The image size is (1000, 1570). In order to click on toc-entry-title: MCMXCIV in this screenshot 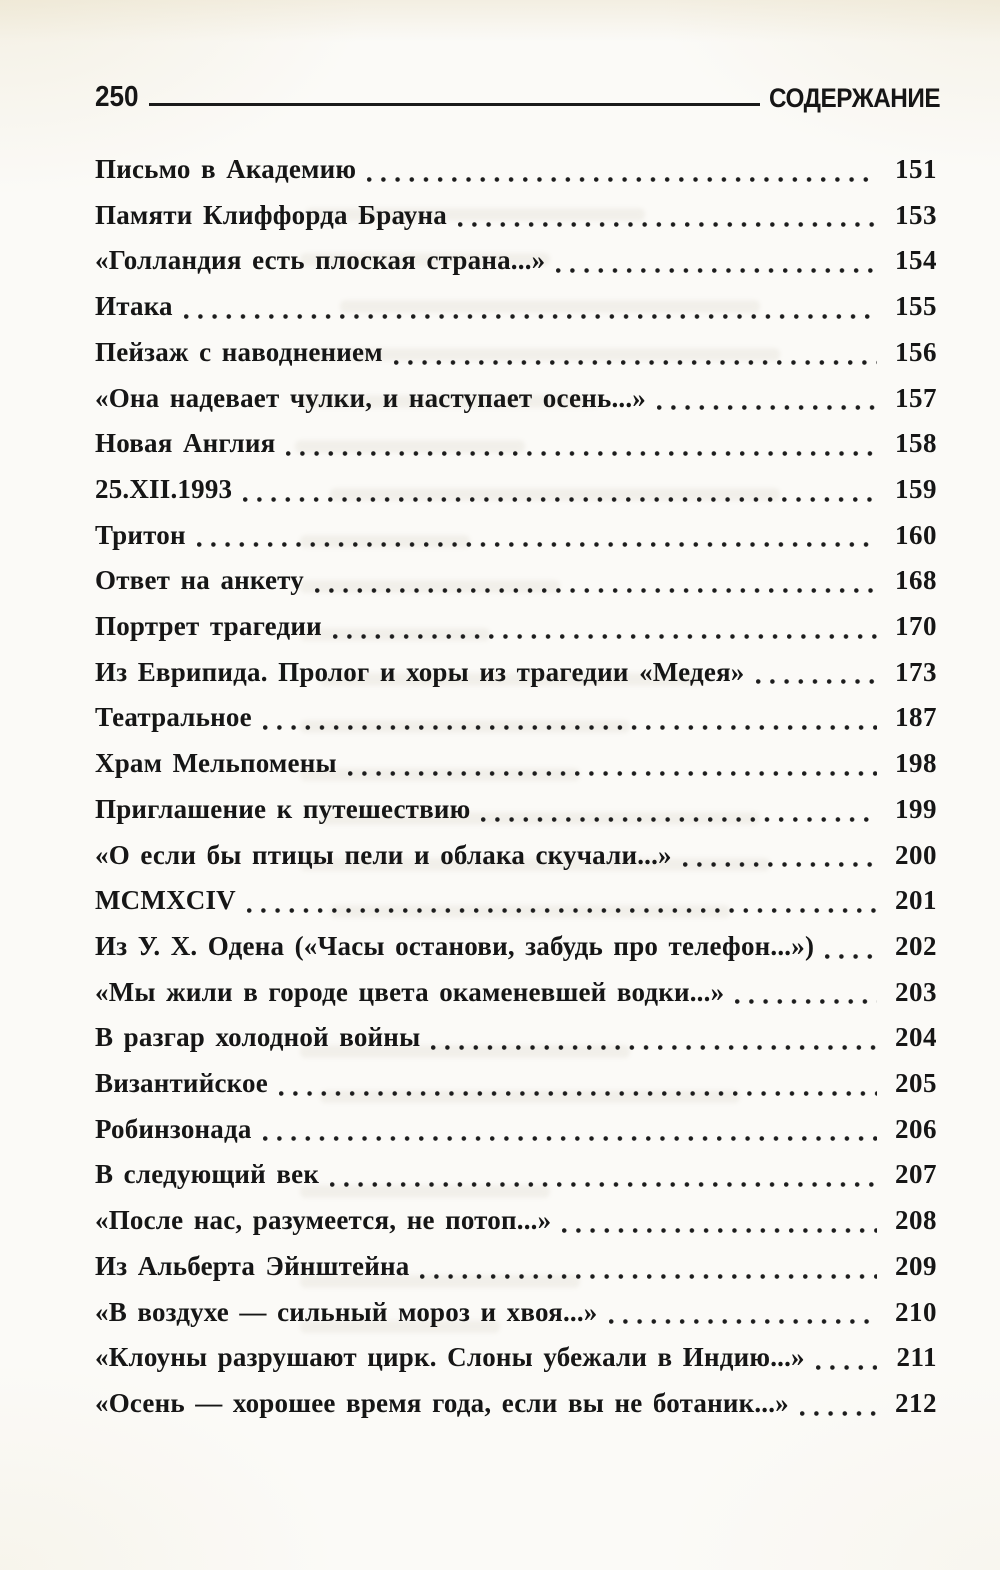, I will do `click(165, 900)`.